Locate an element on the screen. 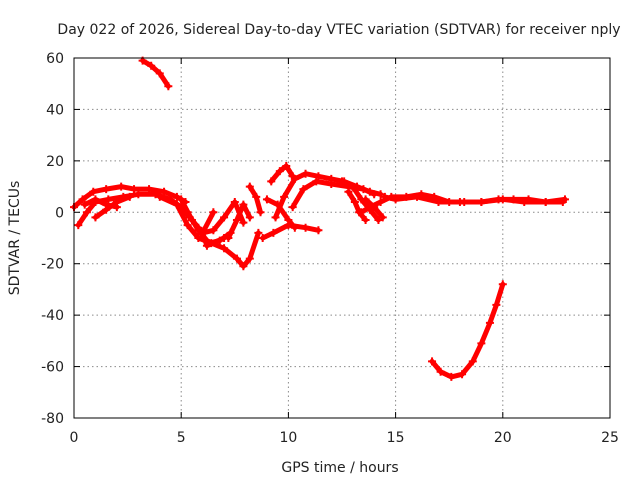 The height and width of the screenshot is (480, 640). x-tick-label: 0 is located at coordinates (74, 438).